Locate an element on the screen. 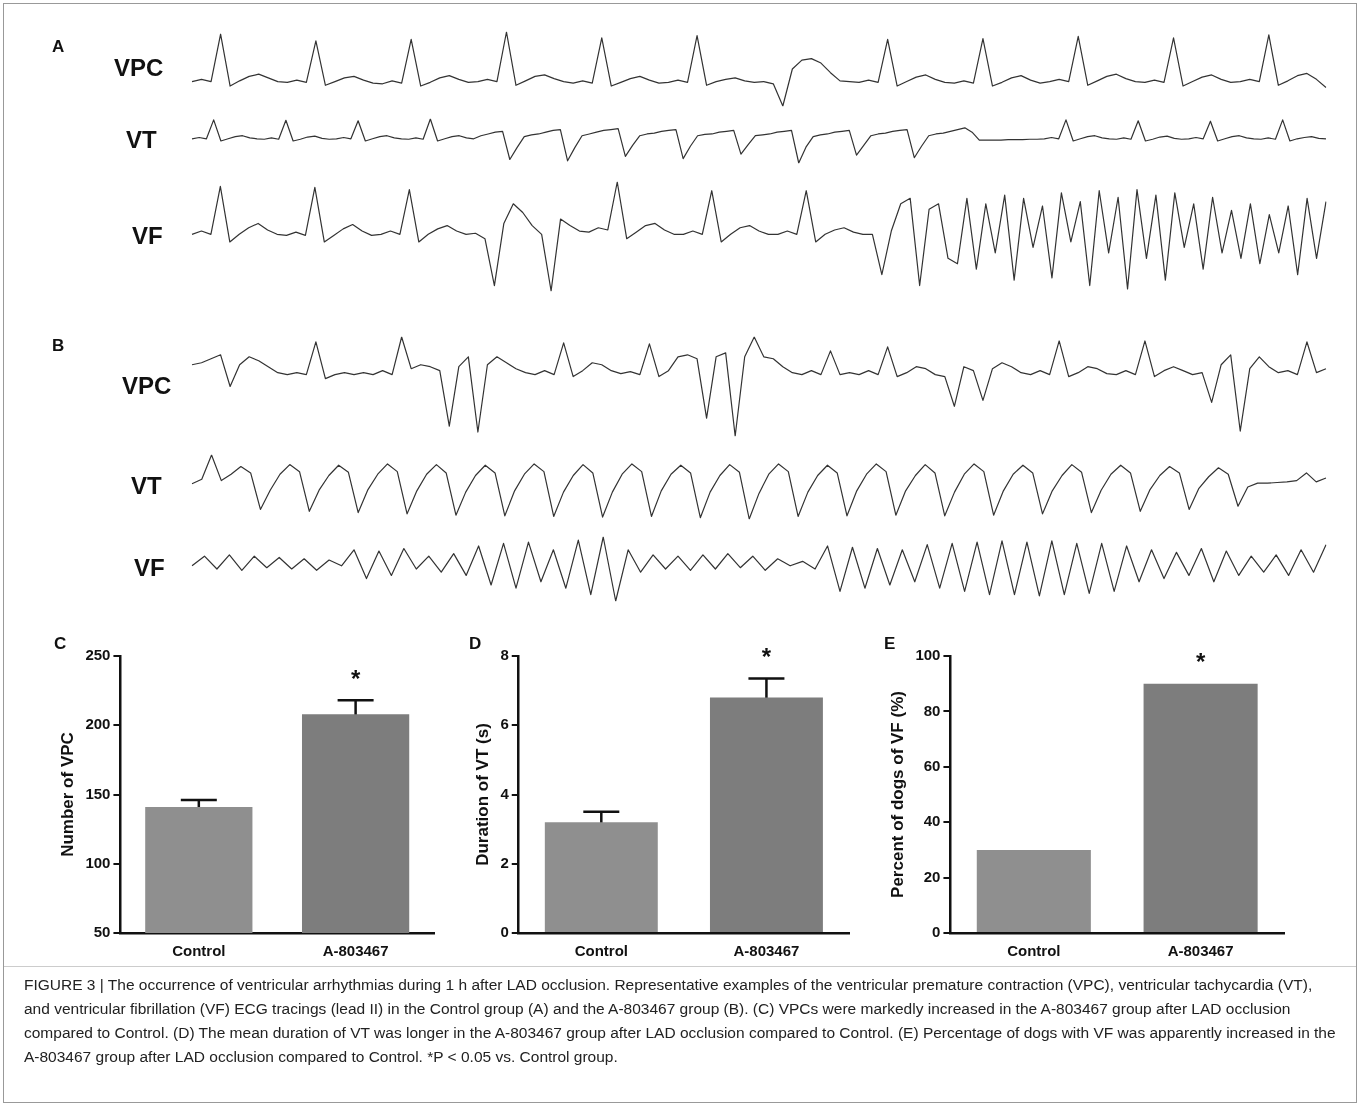  y-tick-label: 60 is located at coordinates (932, 765).